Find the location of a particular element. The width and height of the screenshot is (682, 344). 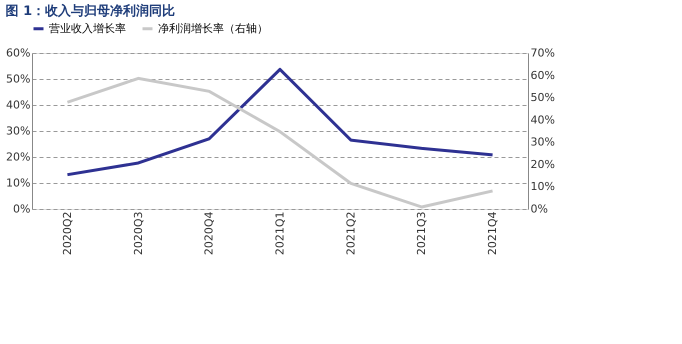

x-tick-label: 2021Q1 is located at coordinates (280, 234).